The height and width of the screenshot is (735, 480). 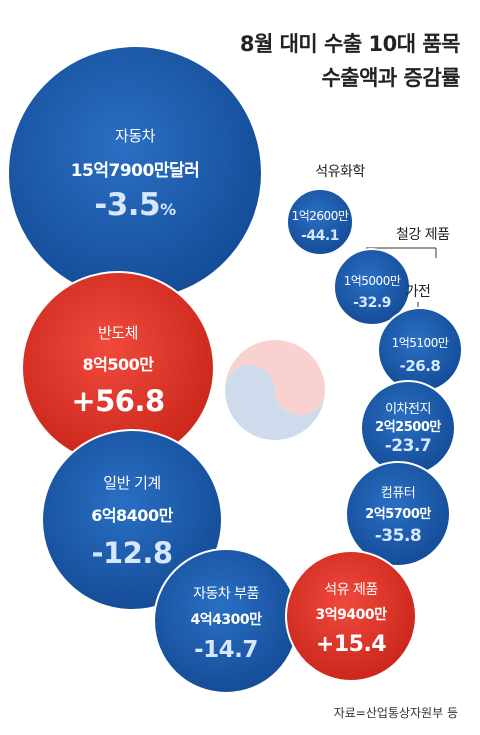 What do you see at coordinates (320, 216) in the screenshot?
I see `bubble-amount-label: 1억2600만` at bounding box center [320, 216].